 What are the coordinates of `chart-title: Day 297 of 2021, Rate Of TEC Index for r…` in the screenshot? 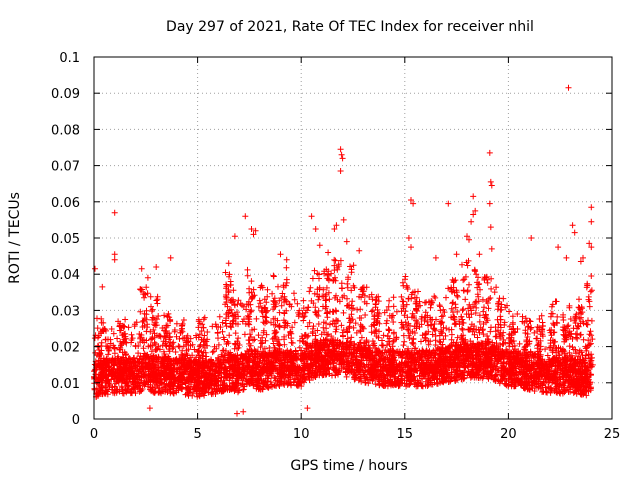 It's located at (350, 27).